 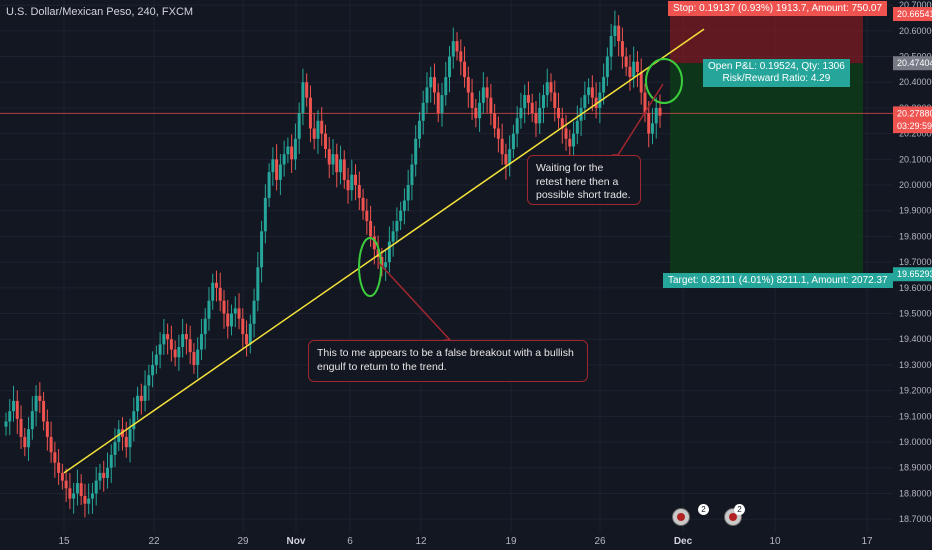 What do you see at coordinates (915, 185) in the screenshot?
I see `price-tick-label: 20.00000` at bounding box center [915, 185].